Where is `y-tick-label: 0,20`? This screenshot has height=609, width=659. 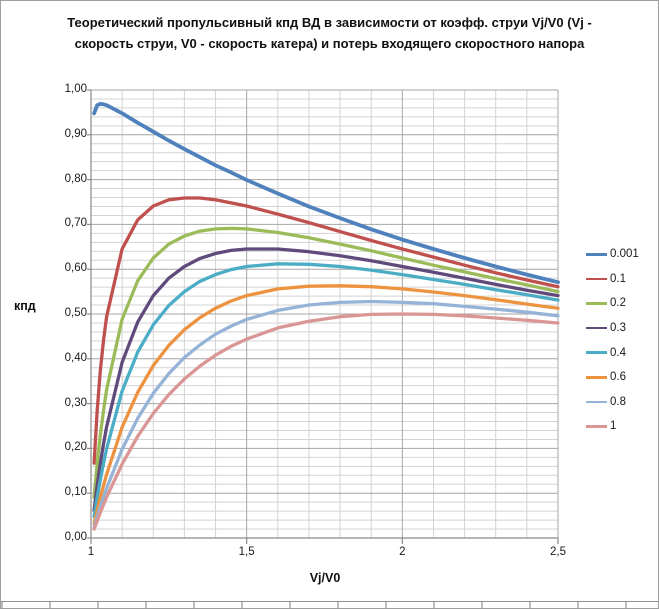 y-tick-label: 0,20 is located at coordinates (75, 447).